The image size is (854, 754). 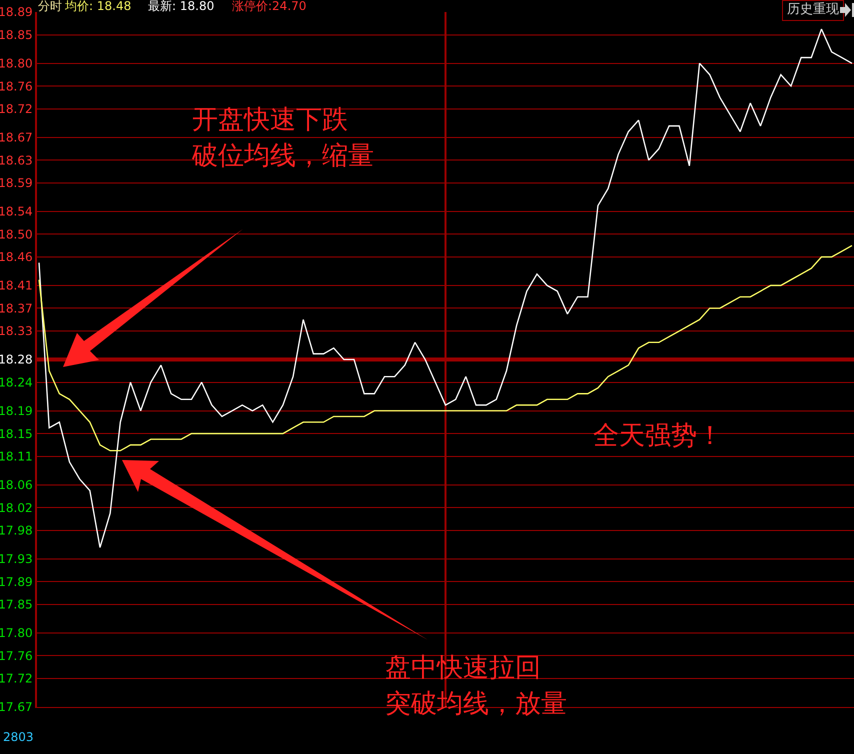 I want to click on annotation: 分时, so click(x=50, y=7).